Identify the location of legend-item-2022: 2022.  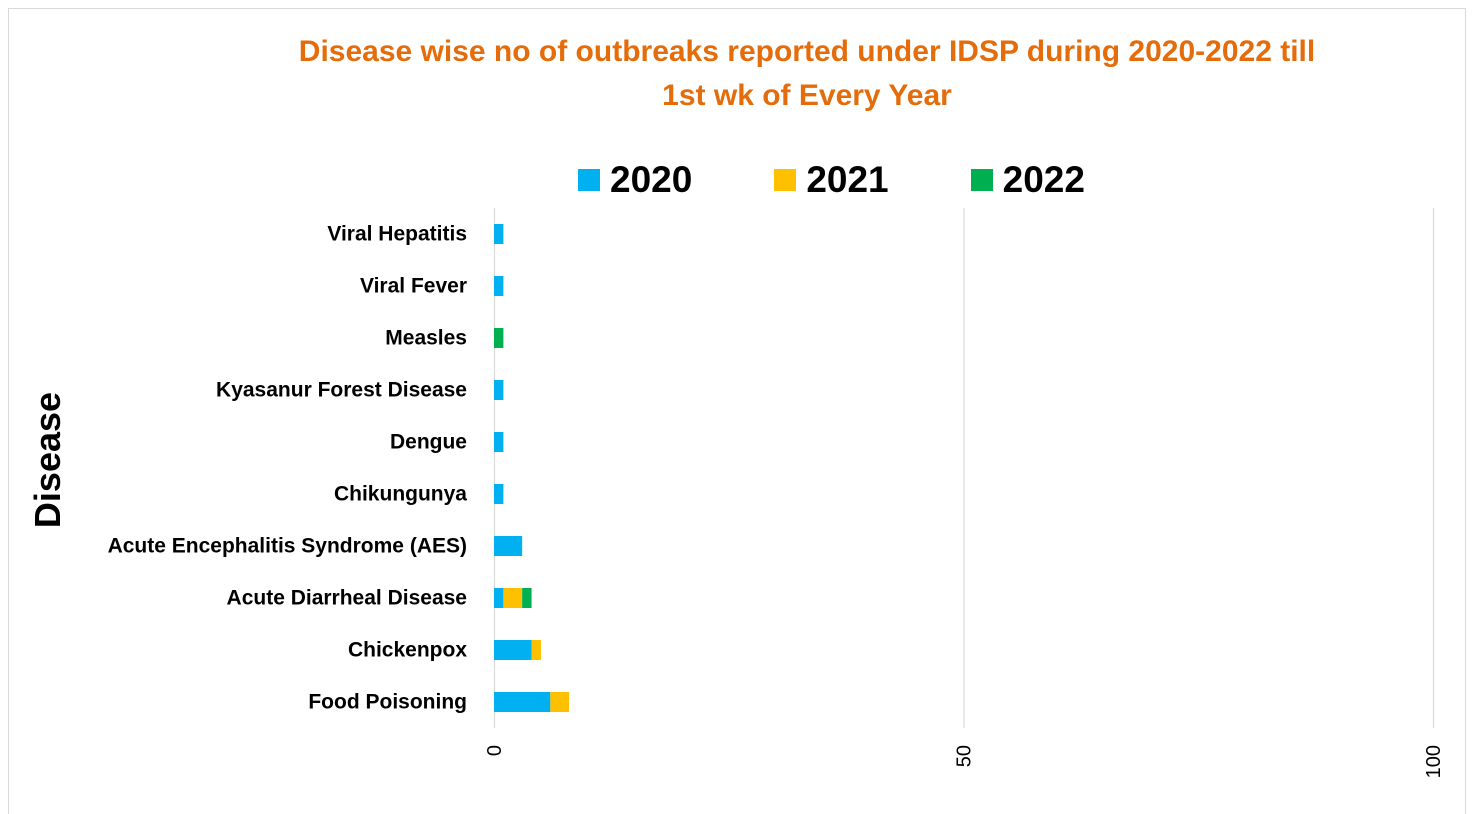
(1027, 180).